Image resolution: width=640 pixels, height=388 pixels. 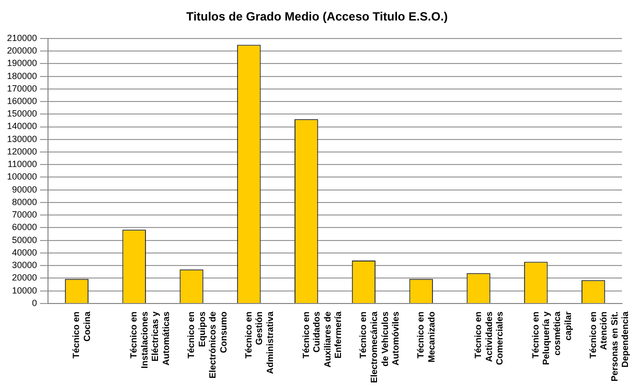 I want to click on y-tick-label: 50000, so click(x=25, y=239).